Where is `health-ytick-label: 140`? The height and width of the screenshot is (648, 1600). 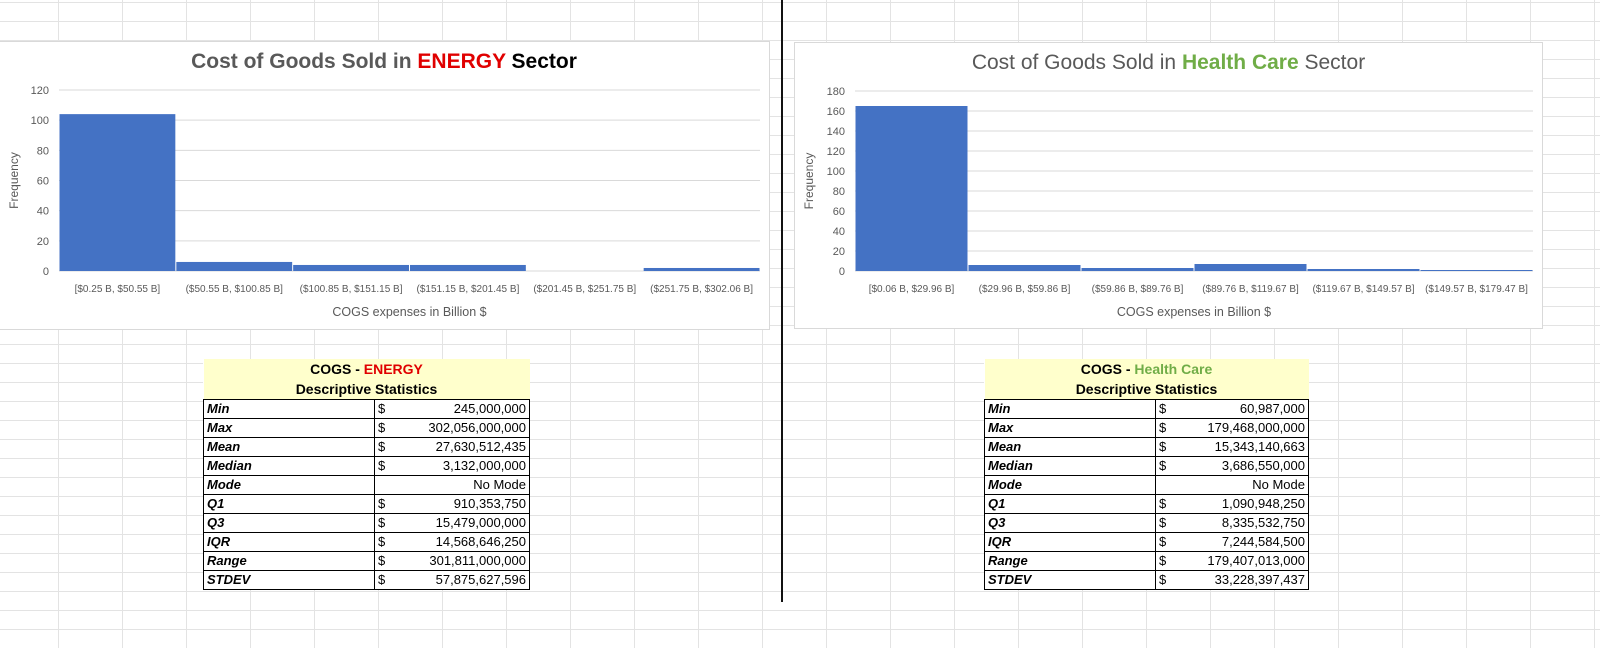
health-ytick-label: 140 is located at coordinates (836, 132).